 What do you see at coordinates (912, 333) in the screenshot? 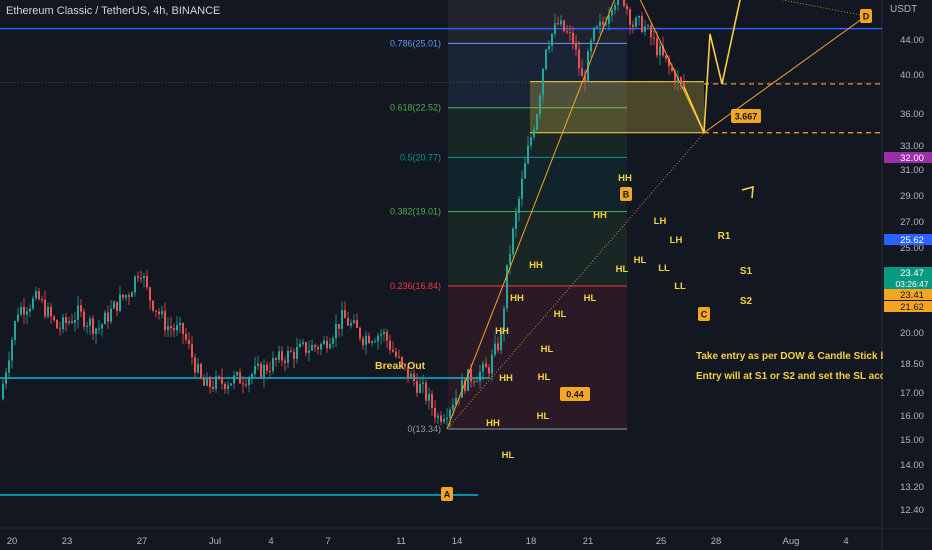
I see `y-tick-label: 20.00` at bounding box center [912, 333].